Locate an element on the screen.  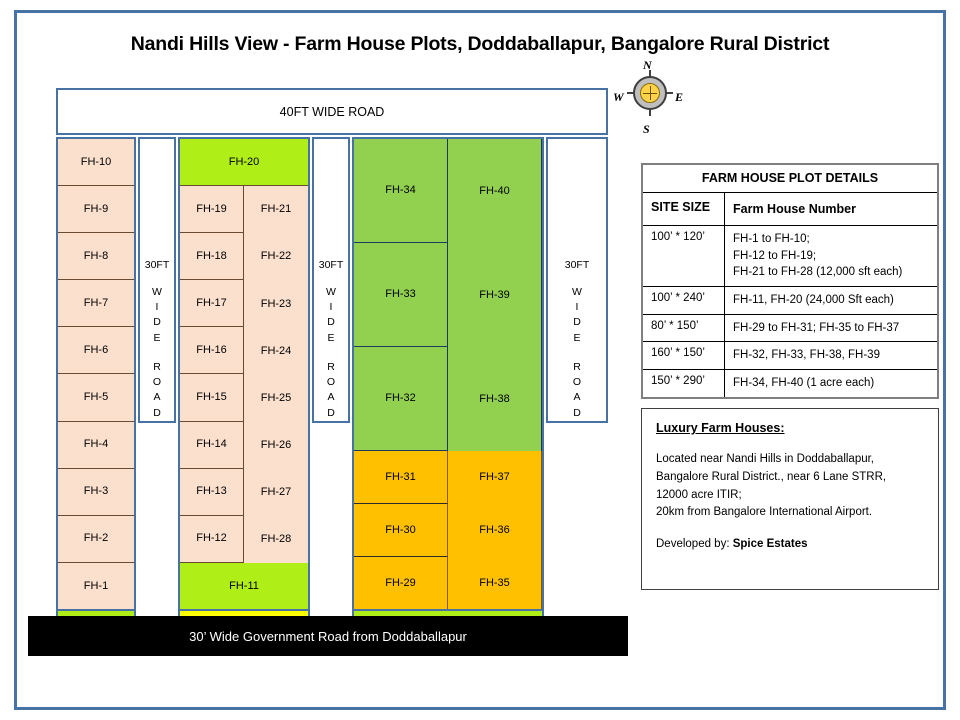
table-row: 150’ * 290’ FH-34, FH-40 (1 acre each) is located at coordinates (790, 383).